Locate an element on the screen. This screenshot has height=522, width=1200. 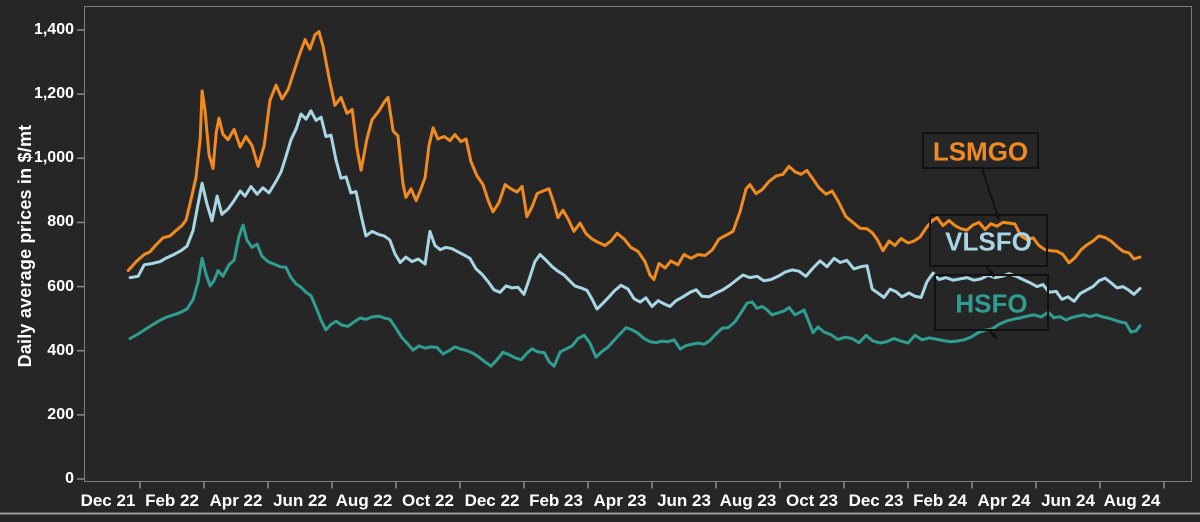
x-tick-label: Aug 23 is located at coordinates (748, 500).